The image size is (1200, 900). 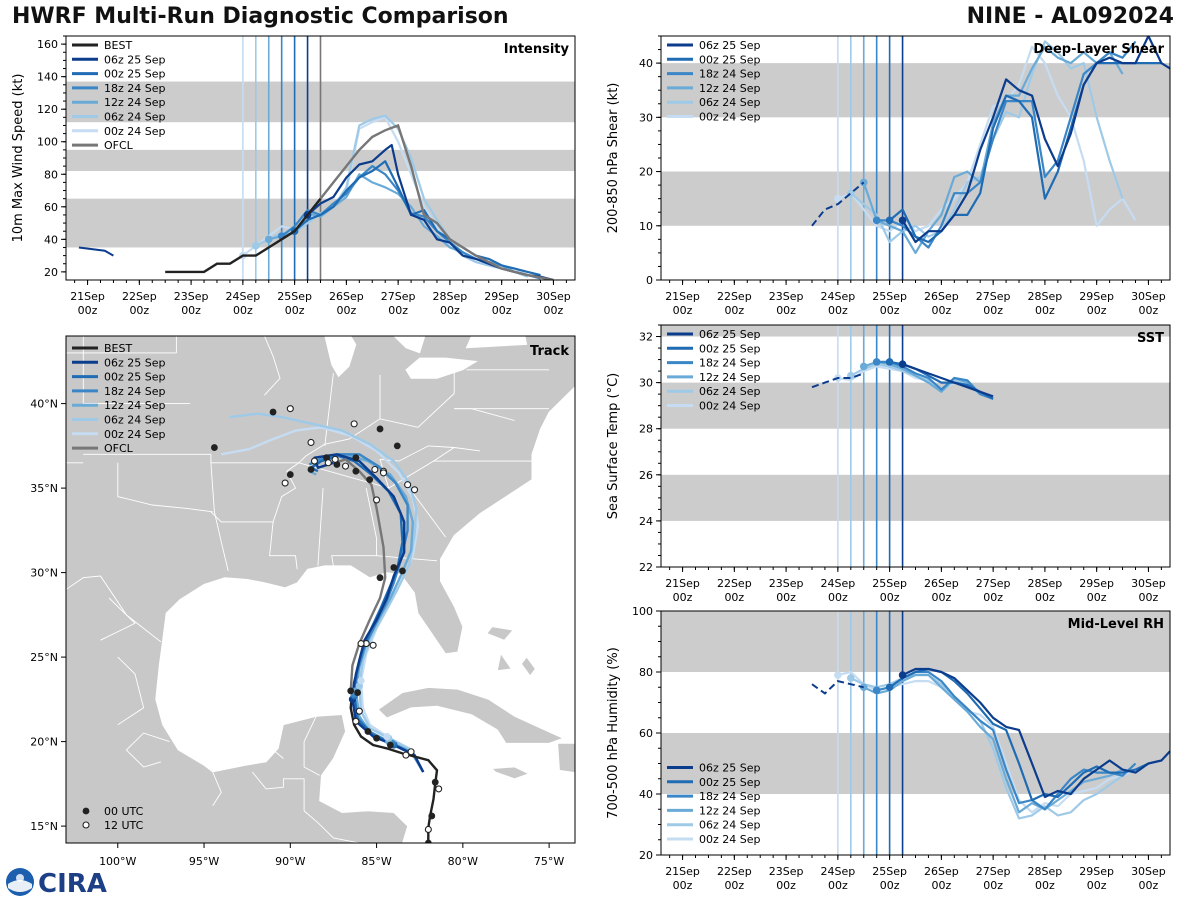 What do you see at coordinates (837, 583) in the screenshot?
I see `x-tick-day: 24Sep` at bounding box center [837, 583].